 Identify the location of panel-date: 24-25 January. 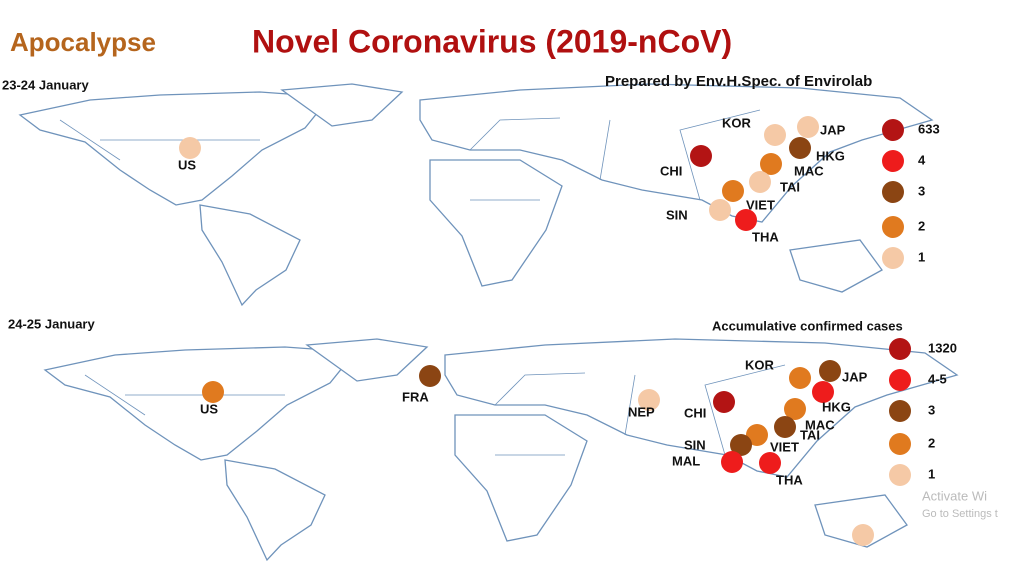
(51, 323).